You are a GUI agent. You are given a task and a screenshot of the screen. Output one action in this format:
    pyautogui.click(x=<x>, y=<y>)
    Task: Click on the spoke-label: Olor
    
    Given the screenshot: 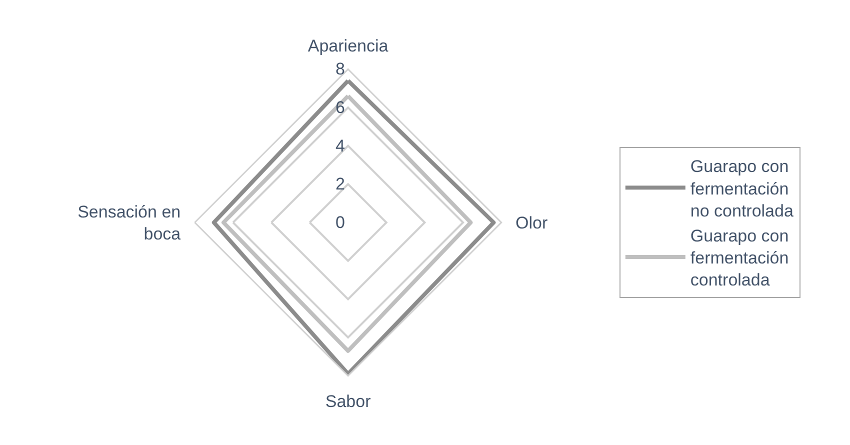 What is the action you would take?
    pyautogui.click(x=532, y=222)
    